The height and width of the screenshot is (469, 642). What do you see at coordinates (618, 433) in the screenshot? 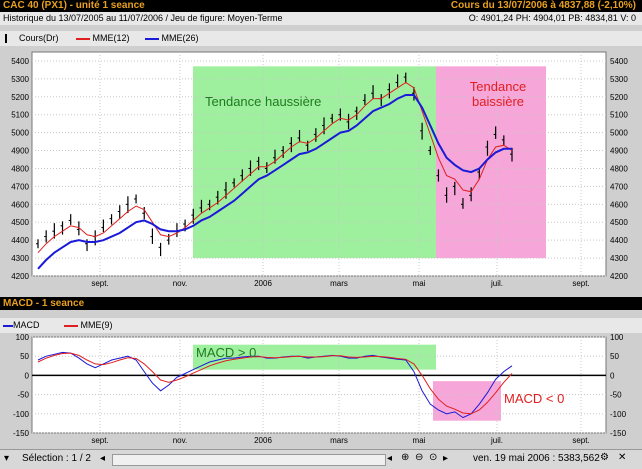
I see `y-tick-label-right: -150` at bounding box center [618, 433].